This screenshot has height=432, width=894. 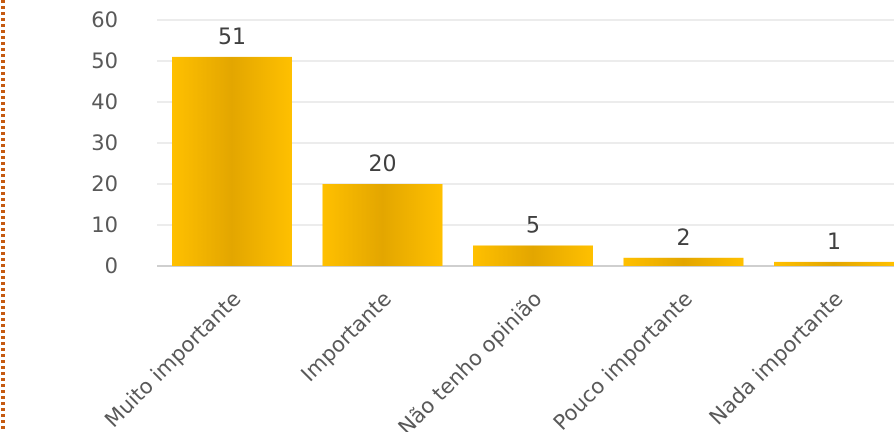 I want to click on y-tick-label: 0, so click(x=111, y=266).